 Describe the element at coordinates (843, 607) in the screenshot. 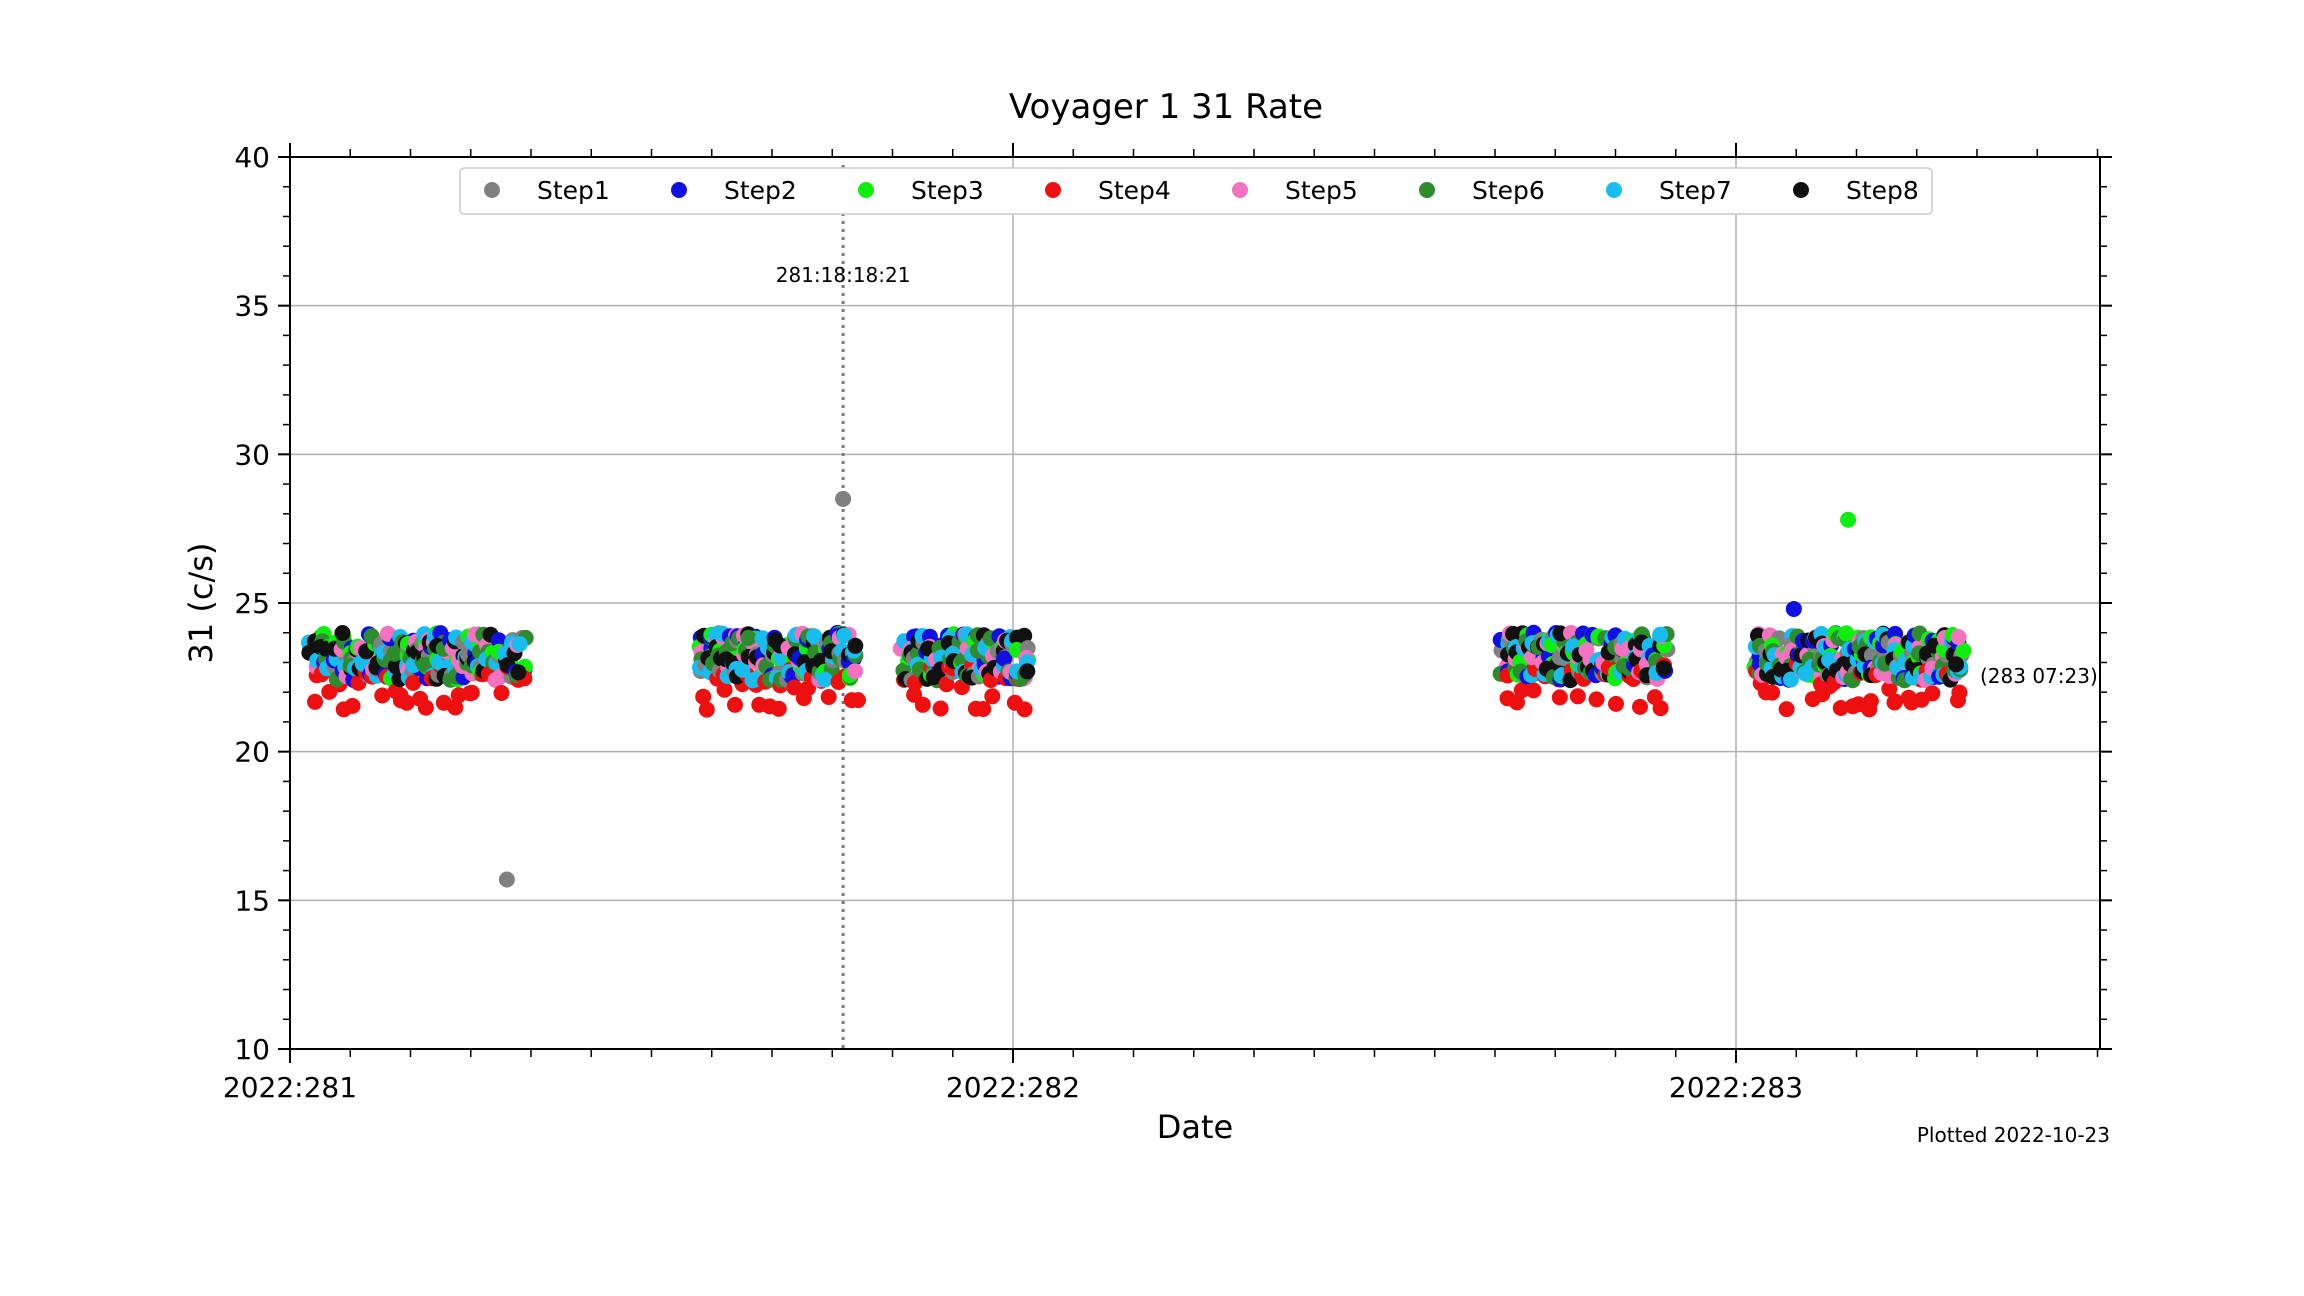

I see `annotation-group: 281:18:18:21` at that location.